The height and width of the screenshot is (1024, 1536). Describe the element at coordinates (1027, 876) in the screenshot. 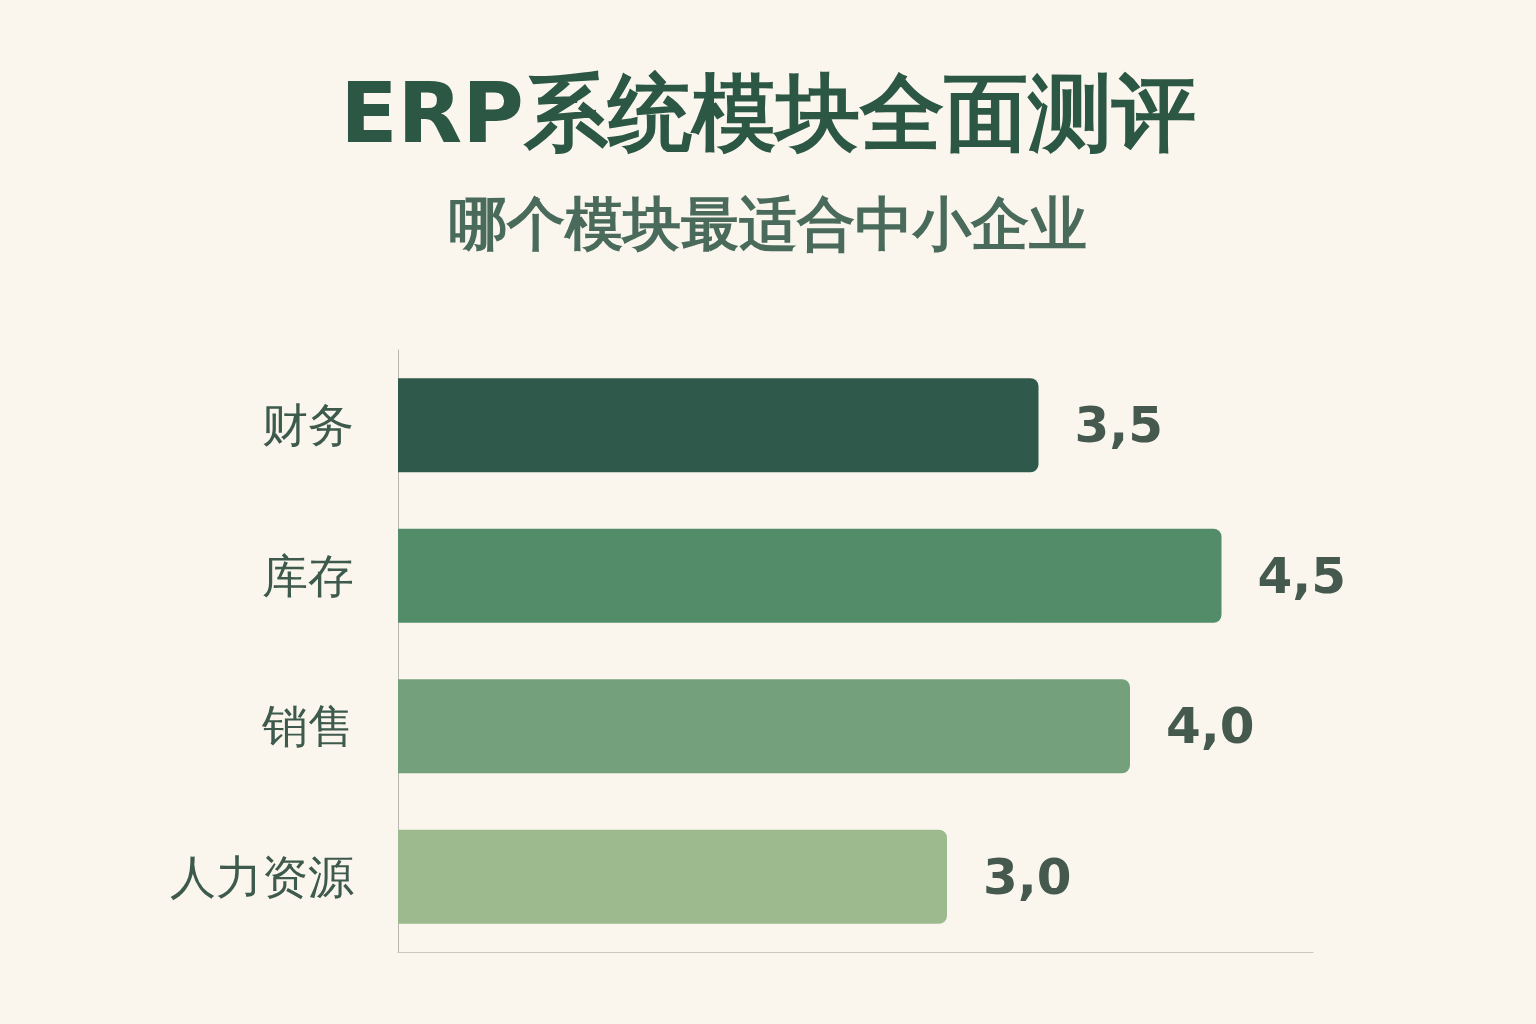

I see `data-label: 3,0` at that location.